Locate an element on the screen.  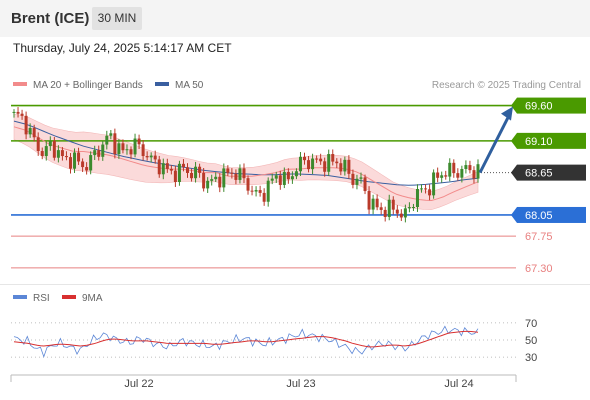
price-level-tag-68-05: 68.05 is located at coordinates (548, 214).